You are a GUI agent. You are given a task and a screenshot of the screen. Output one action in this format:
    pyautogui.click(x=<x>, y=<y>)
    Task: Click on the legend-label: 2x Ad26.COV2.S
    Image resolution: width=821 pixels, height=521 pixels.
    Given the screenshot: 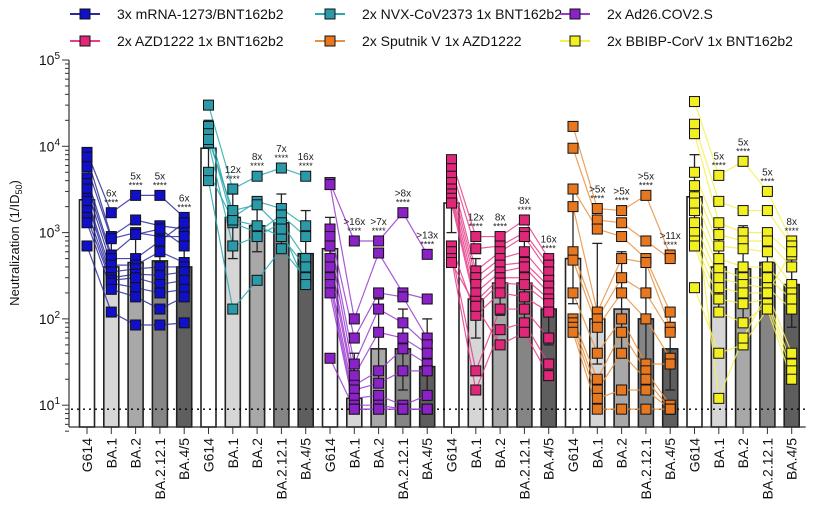 What is the action you would take?
    pyautogui.click(x=660, y=14)
    